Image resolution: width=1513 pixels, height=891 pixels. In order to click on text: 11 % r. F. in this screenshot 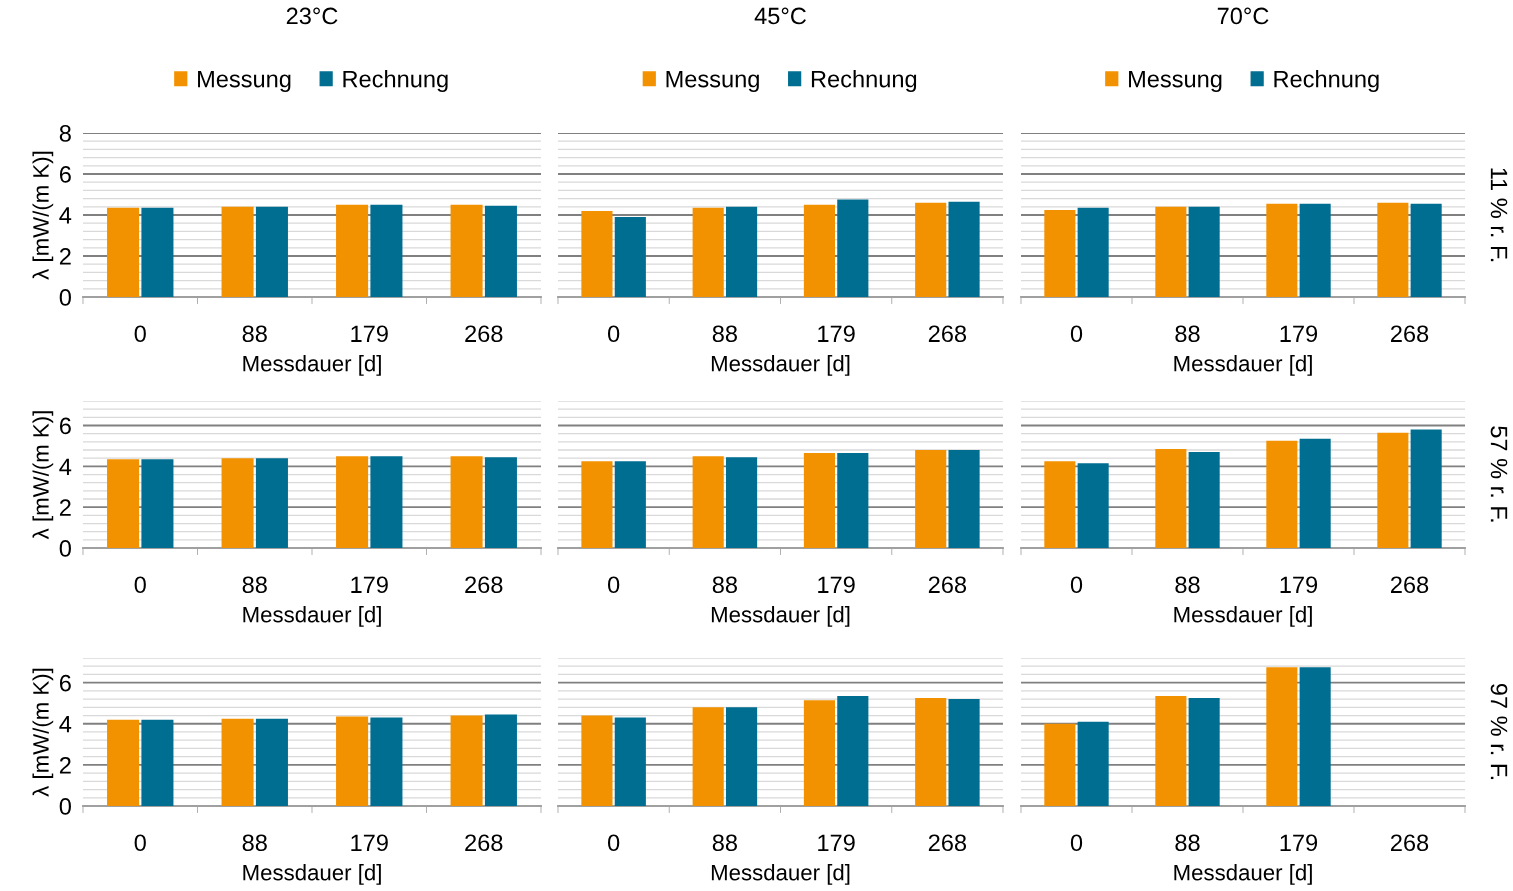, I will do `click(1499, 215)`.